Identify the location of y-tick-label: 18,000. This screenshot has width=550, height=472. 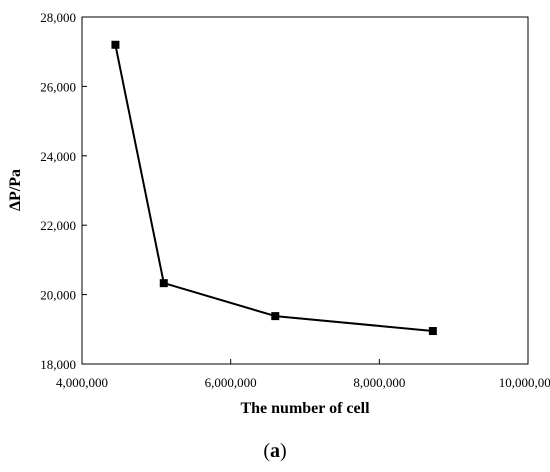
(58, 364).